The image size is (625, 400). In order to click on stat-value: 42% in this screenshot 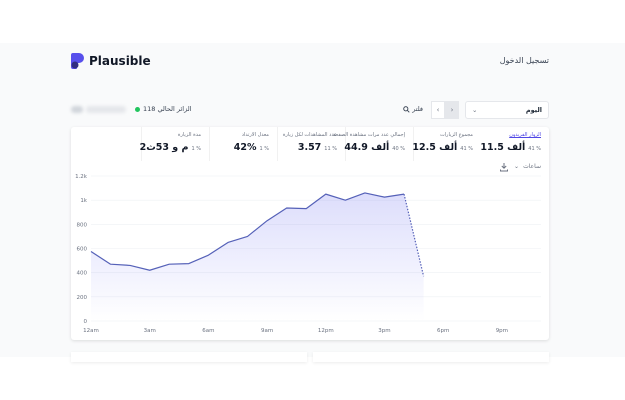, I will do `click(245, 147)`.